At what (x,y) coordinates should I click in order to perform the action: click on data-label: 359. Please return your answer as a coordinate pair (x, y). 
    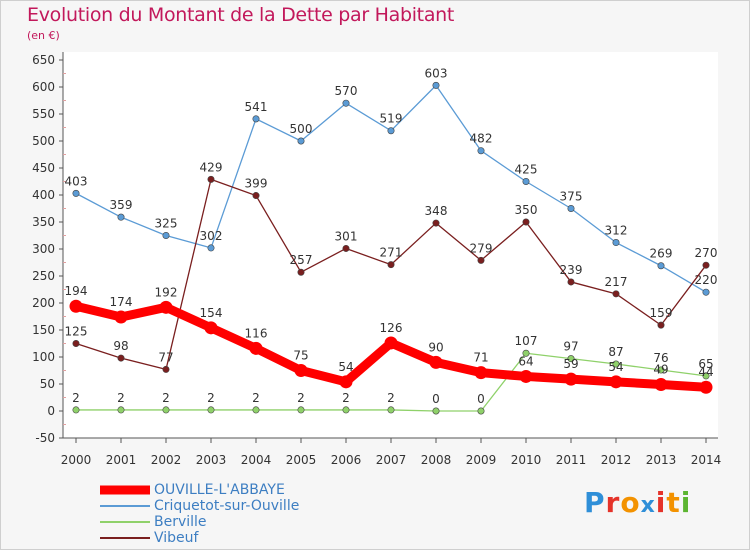
    Looking at the image, I should click on (121, 205).